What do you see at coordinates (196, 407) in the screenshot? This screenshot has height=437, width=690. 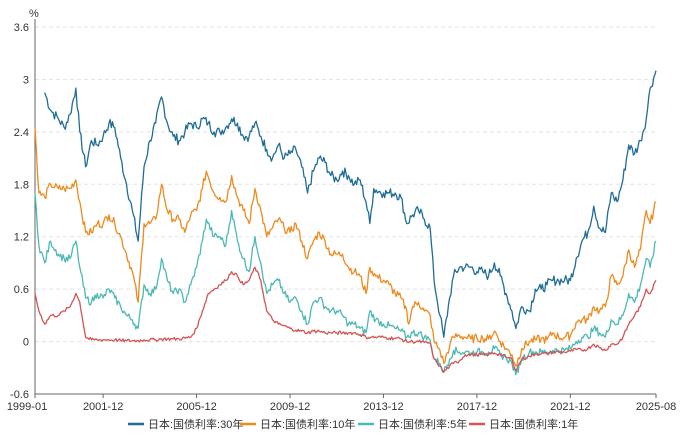 I see `x-tick-label: 2005-12` at bounding box center [196, 407].